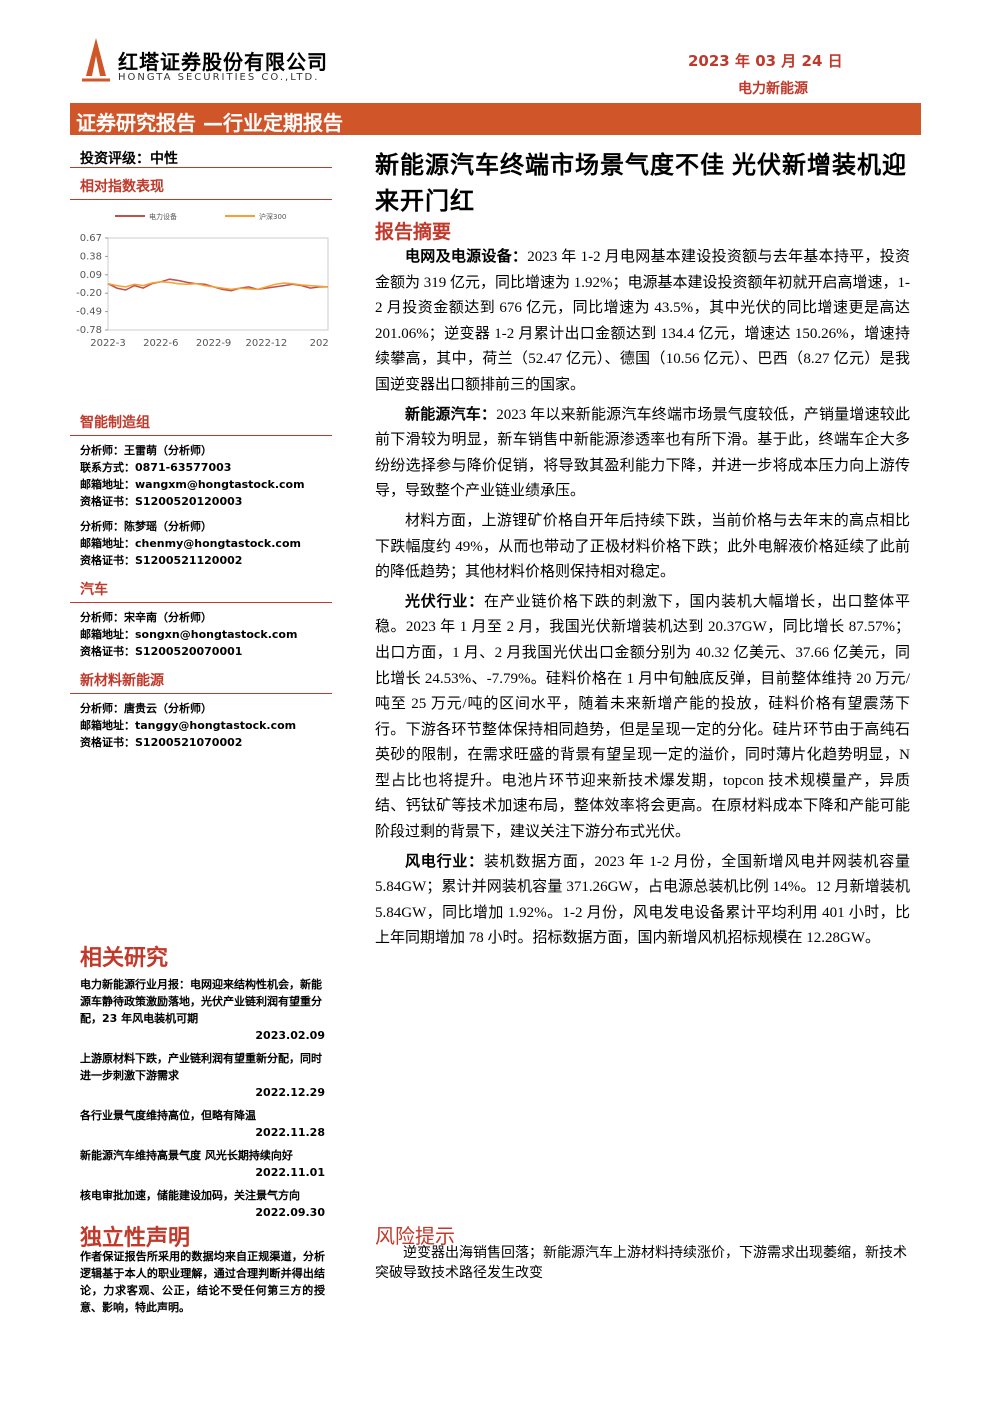  What do you see at coordinates (773, 89) in the screenshot?
I see `sector: 电力新能源` at bounding box center [773, 89].